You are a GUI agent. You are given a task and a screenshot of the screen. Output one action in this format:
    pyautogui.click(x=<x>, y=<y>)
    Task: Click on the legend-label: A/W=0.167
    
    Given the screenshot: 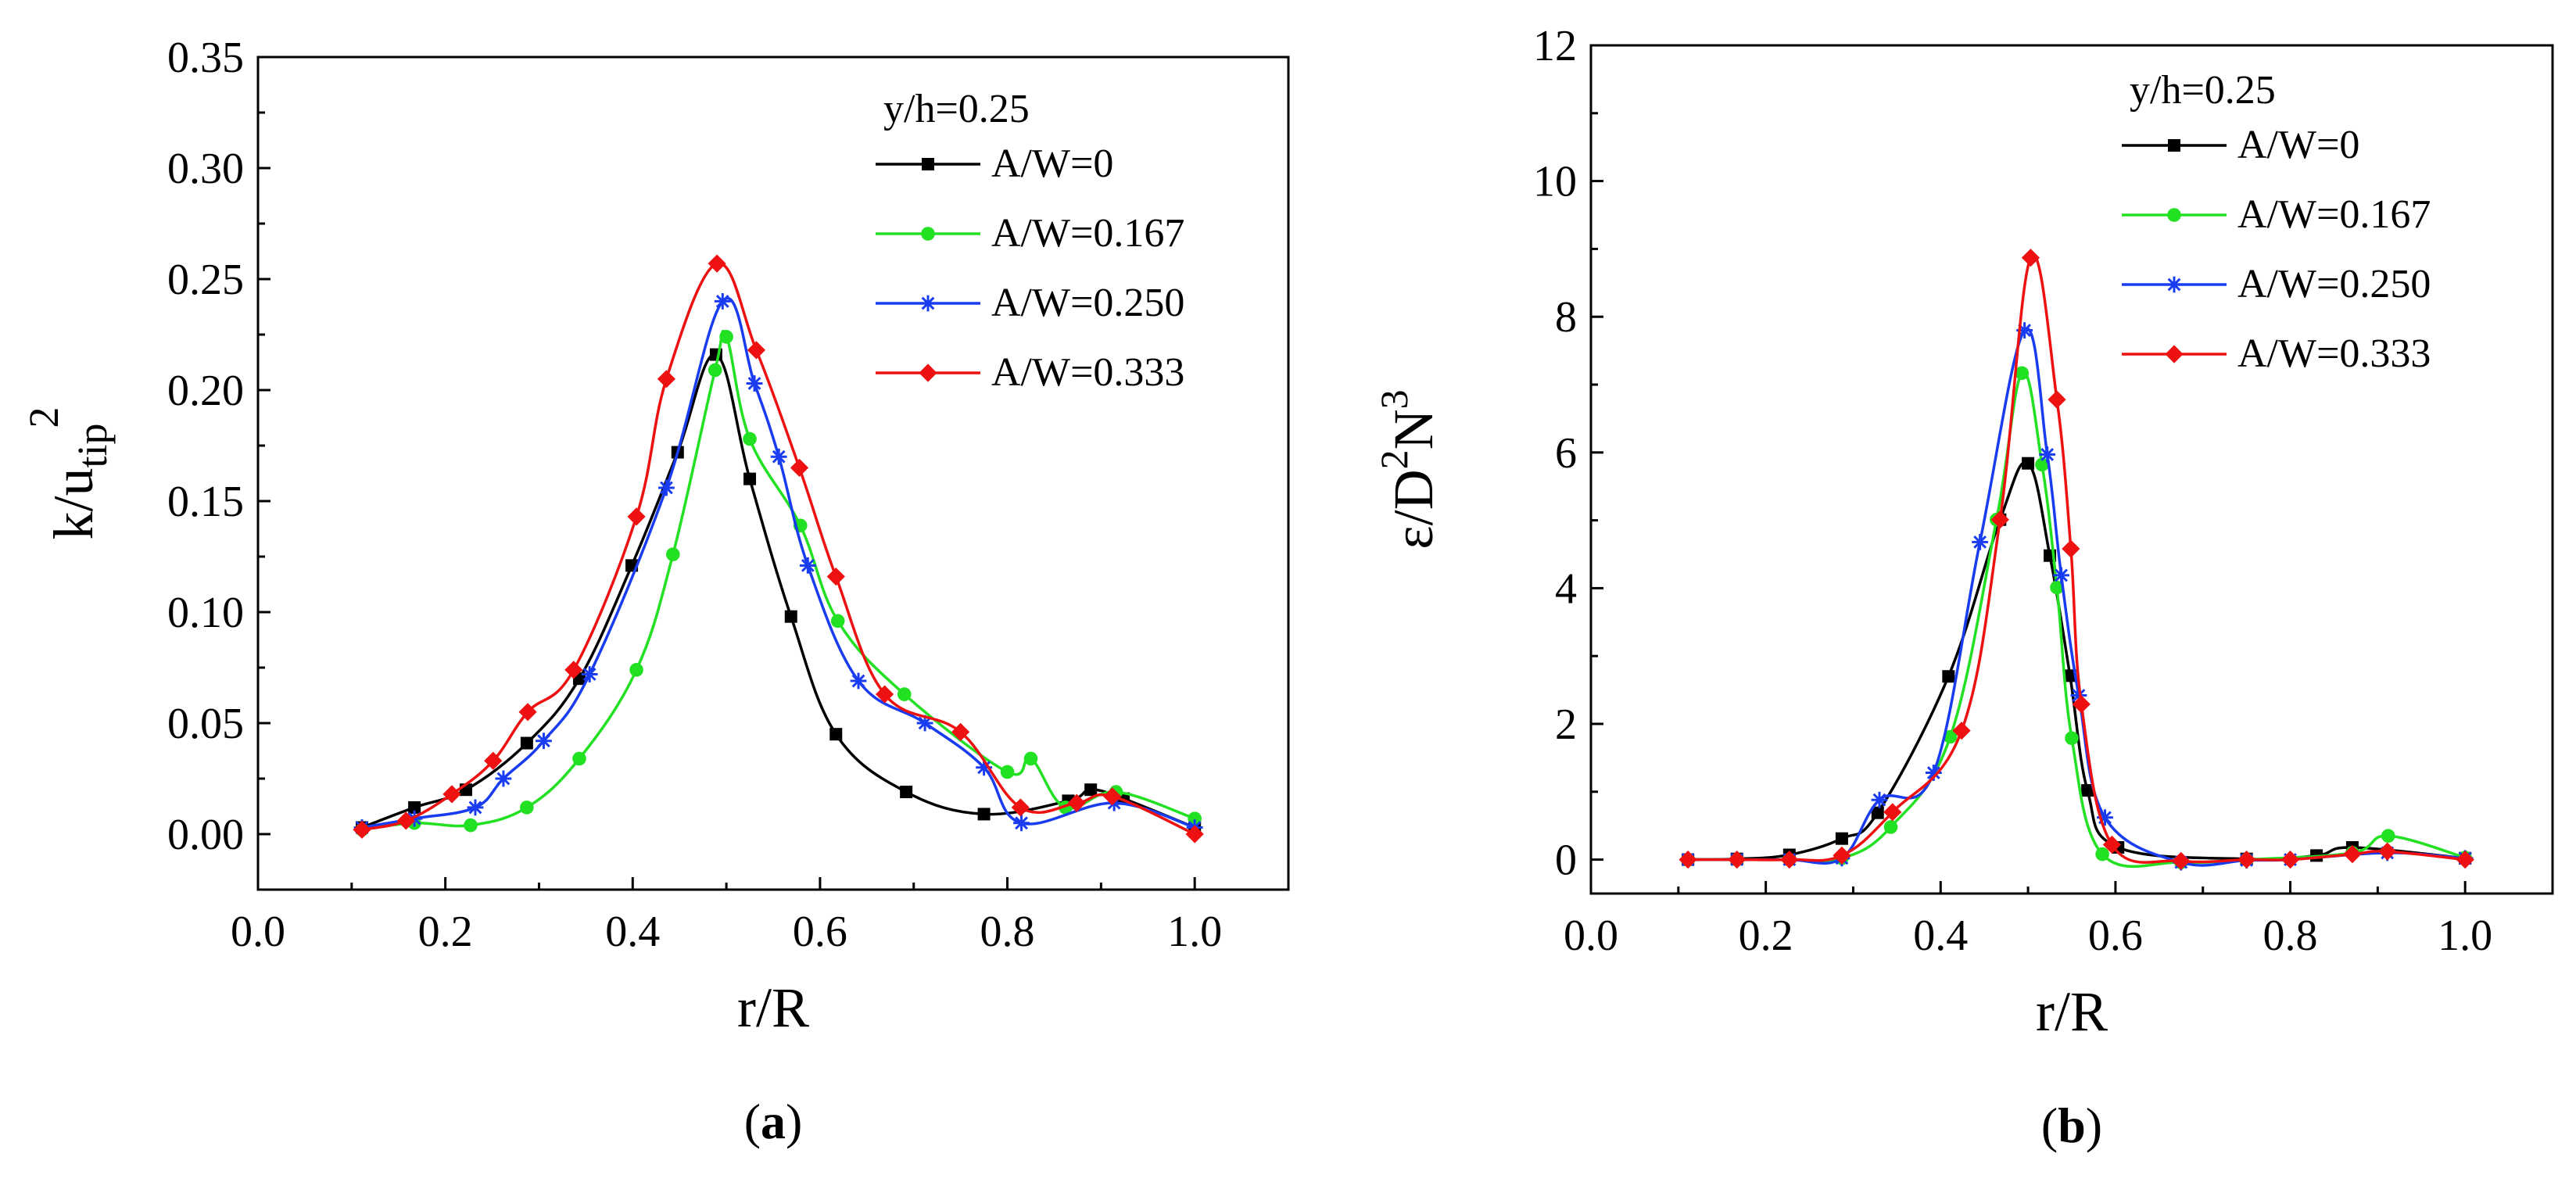 What is the action you would take?
    pyautogui.click(x=2334, y=214)
    